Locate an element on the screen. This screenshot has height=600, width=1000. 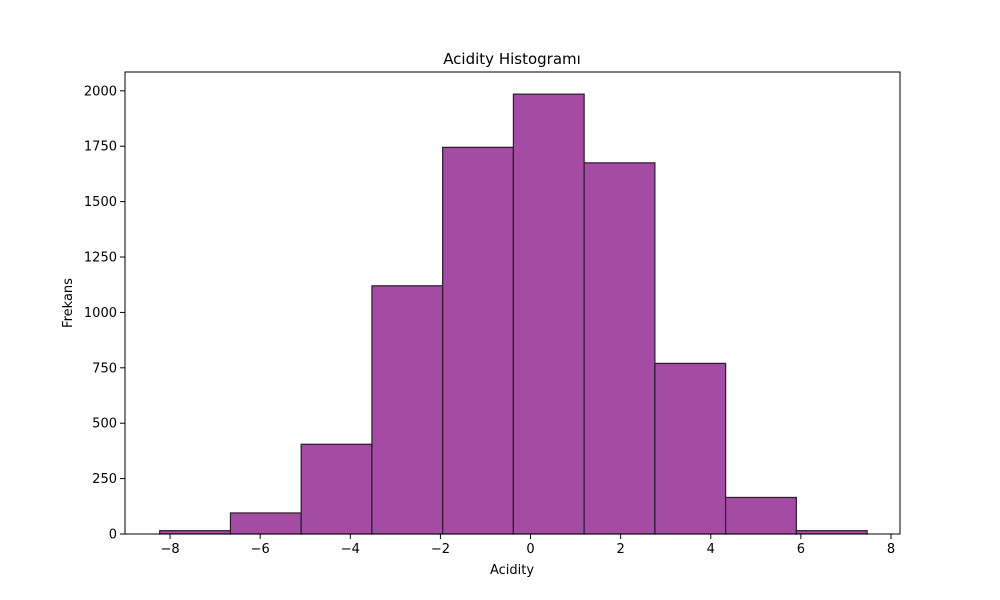
x-tick-label: 4 is located at coordinates (711, 549).